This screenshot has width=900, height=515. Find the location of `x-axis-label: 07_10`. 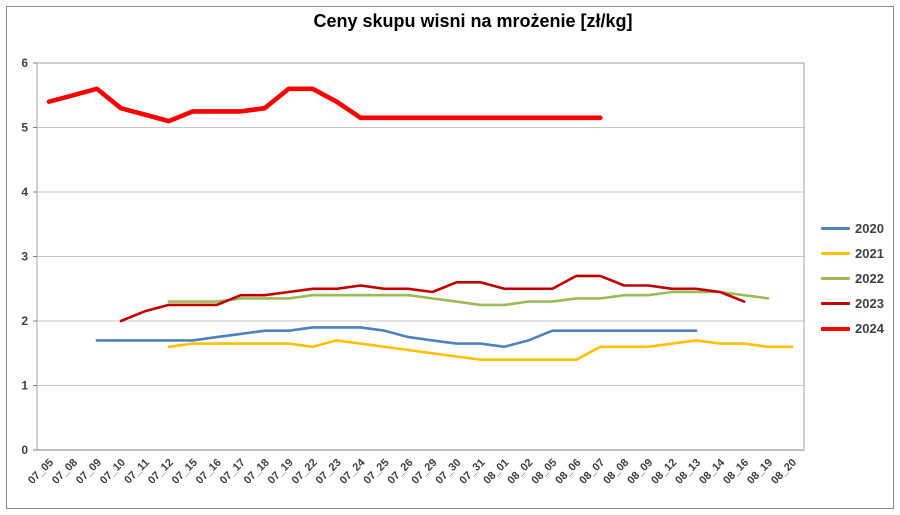

x-axis-label: 07_10 is located at coordinates (113, 472).